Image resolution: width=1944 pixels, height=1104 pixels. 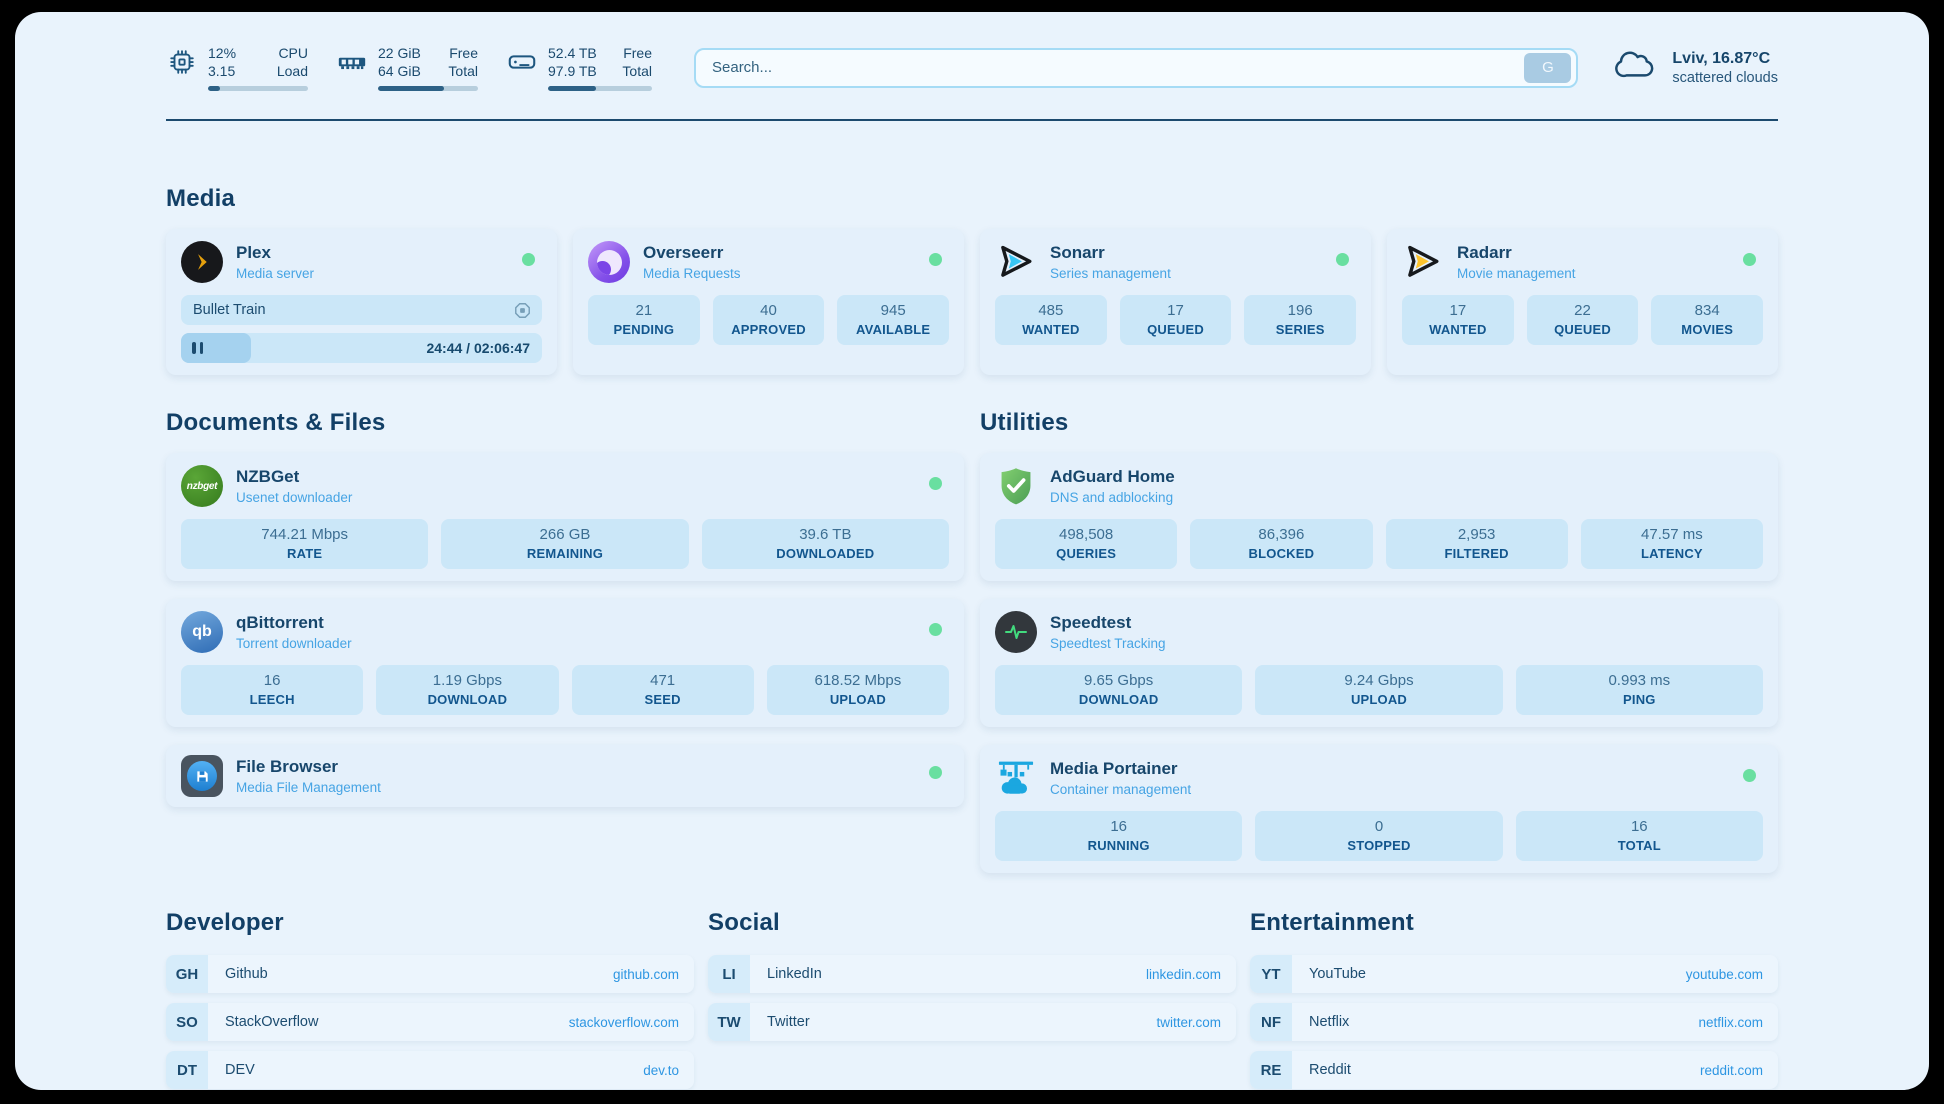 I want to click on search-engine-button: G, so click(x=1548, y=67).